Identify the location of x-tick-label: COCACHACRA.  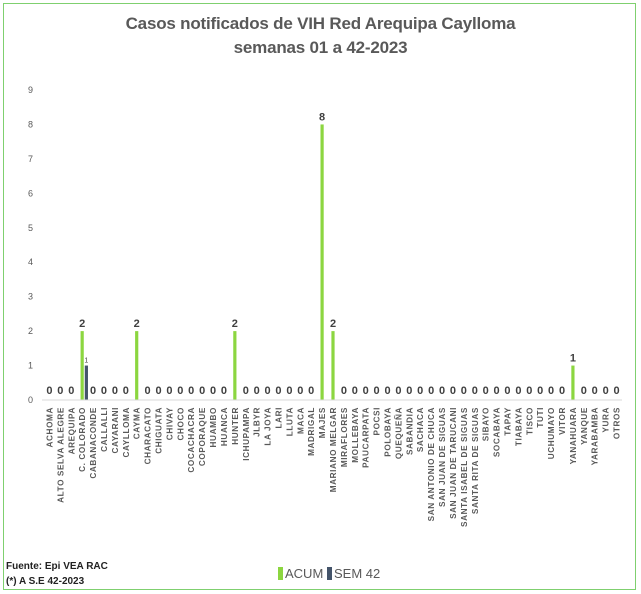
(191, 440).